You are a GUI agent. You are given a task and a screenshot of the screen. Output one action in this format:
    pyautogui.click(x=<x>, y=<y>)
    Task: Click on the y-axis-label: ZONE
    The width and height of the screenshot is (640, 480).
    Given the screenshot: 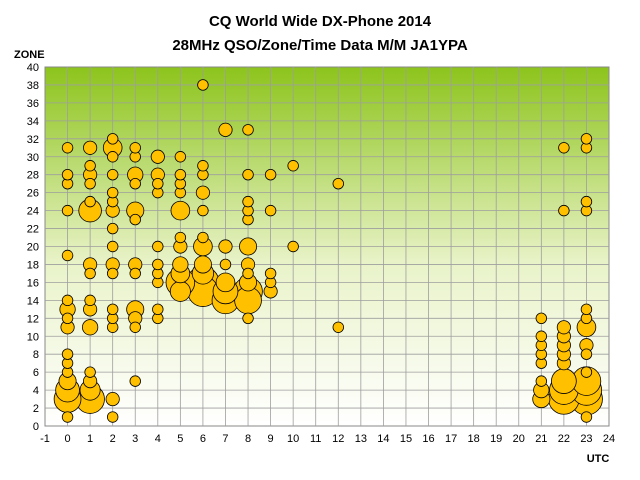 What is the action you would take?
    pyautogui.click(x=29, y=55)
    